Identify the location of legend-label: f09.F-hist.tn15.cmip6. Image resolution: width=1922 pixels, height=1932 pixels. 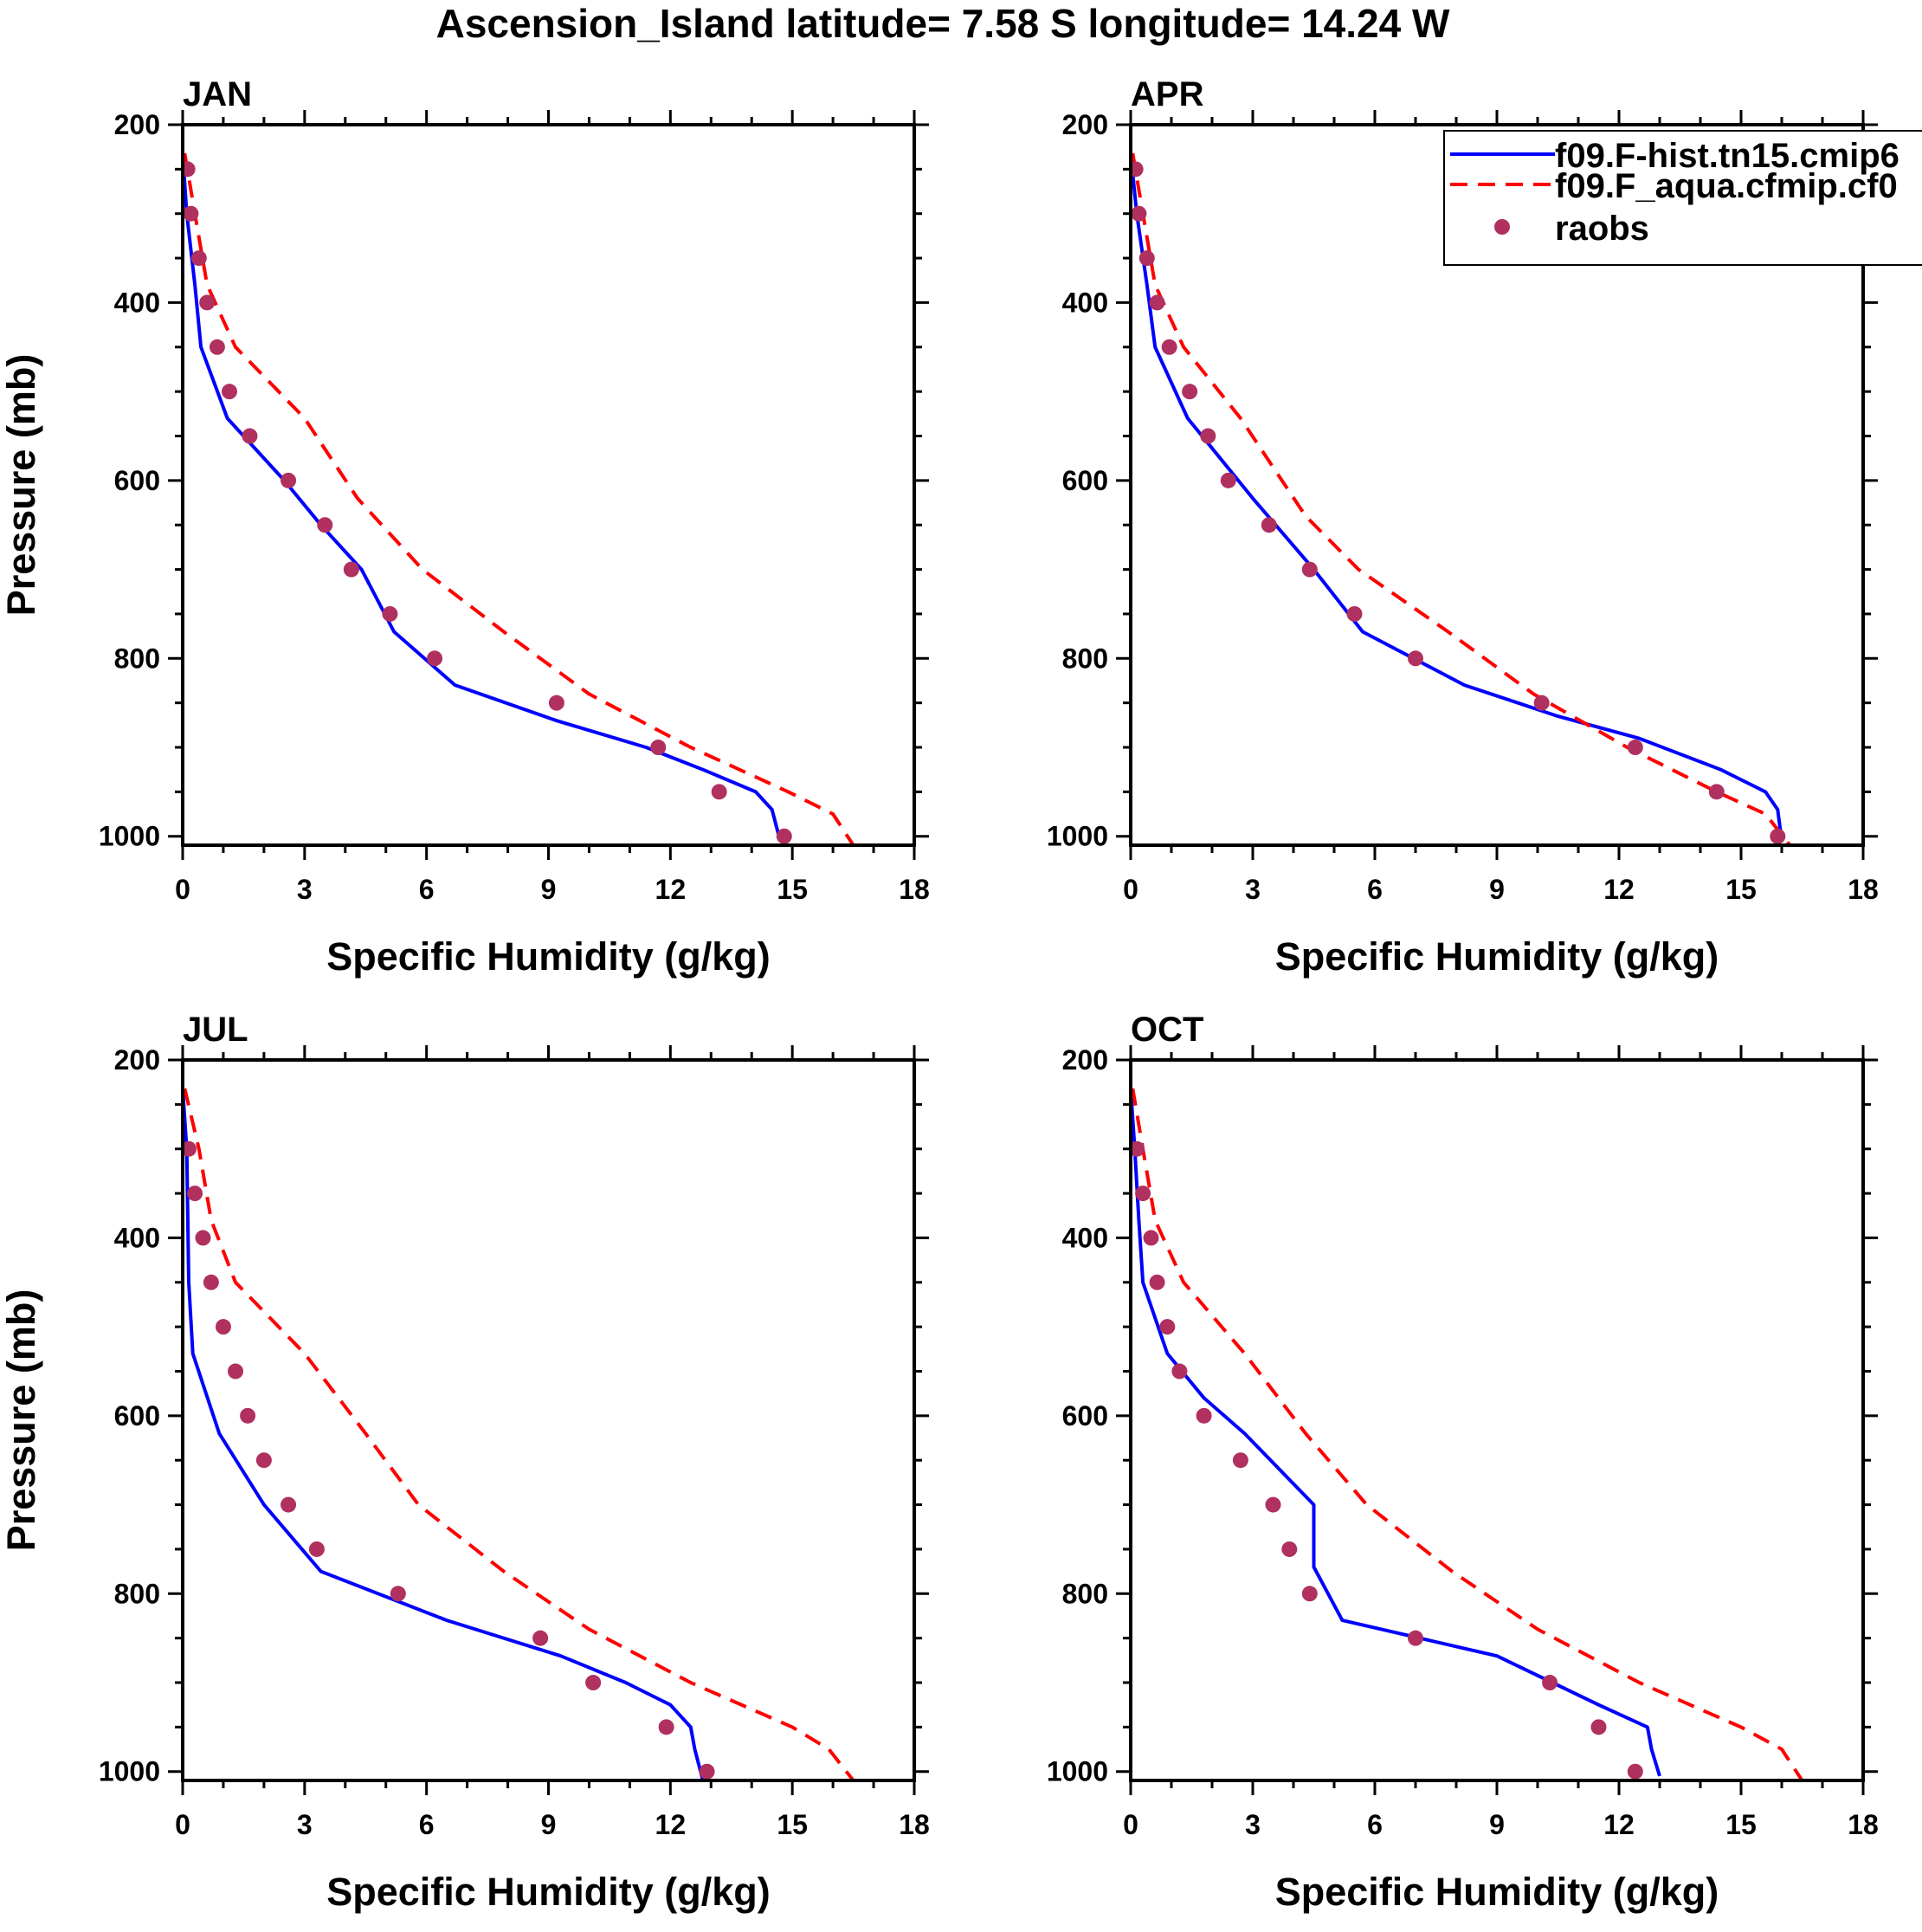
(1727, 156).